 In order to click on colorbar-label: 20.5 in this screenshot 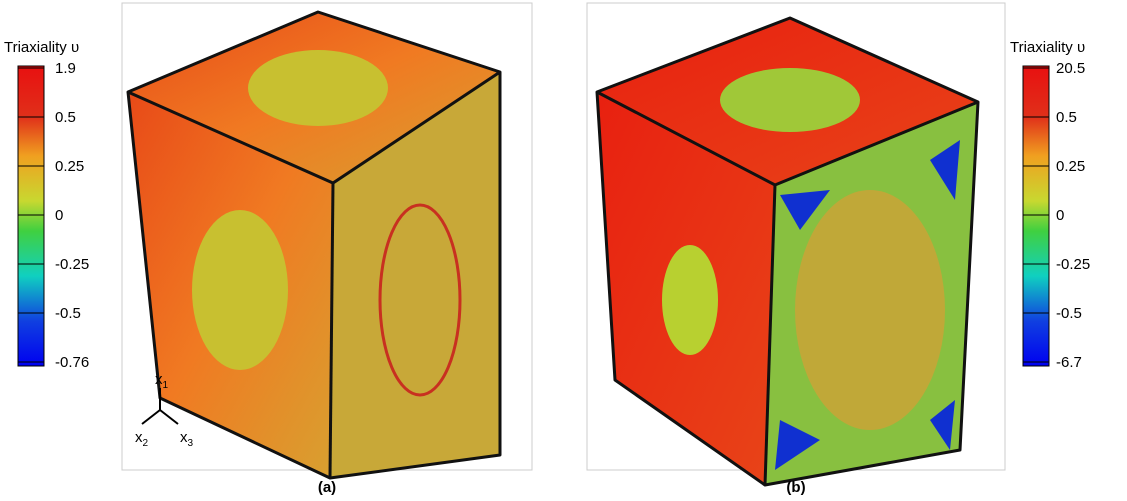, I will do `click(1070, 68)`.